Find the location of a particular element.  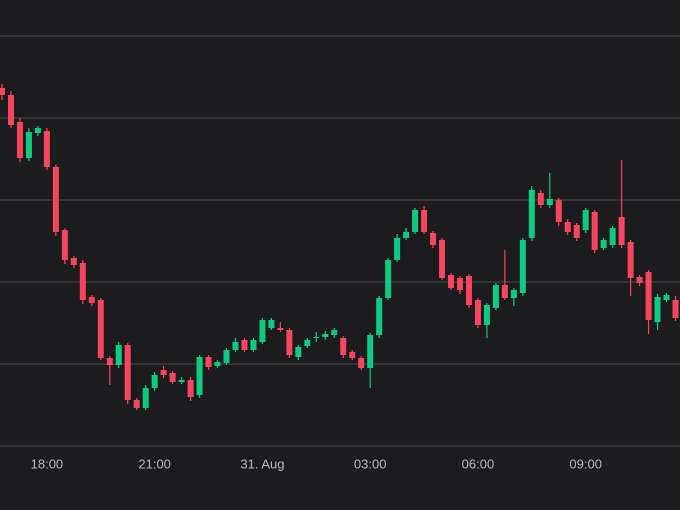

x-tick-label: 21:00 is located at coordinates (154, 463).